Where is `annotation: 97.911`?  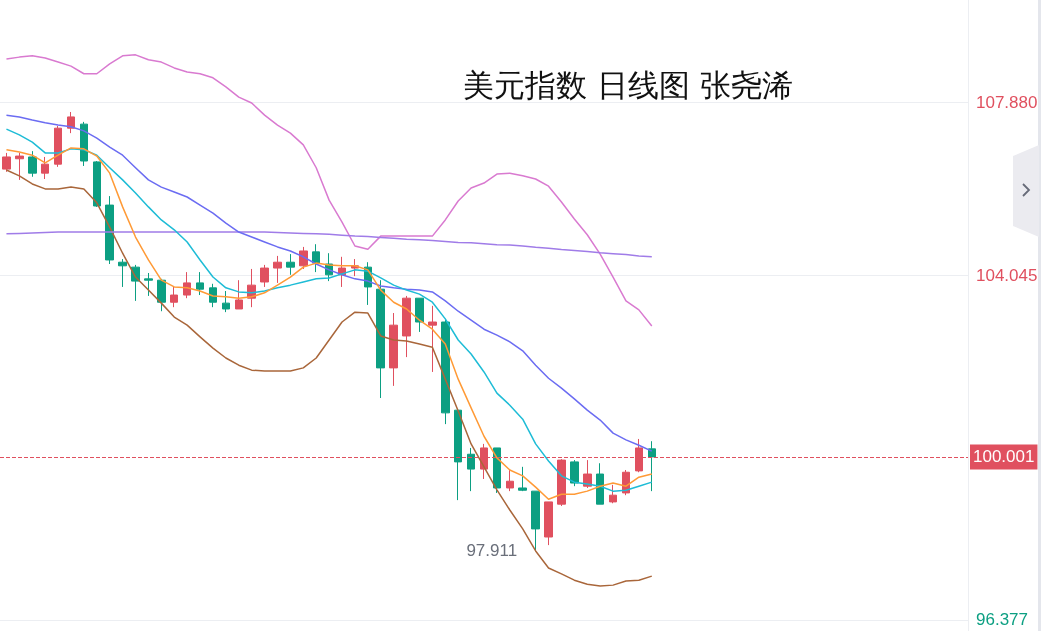
annotation: 97.911 is located at coordinates (492, 551).